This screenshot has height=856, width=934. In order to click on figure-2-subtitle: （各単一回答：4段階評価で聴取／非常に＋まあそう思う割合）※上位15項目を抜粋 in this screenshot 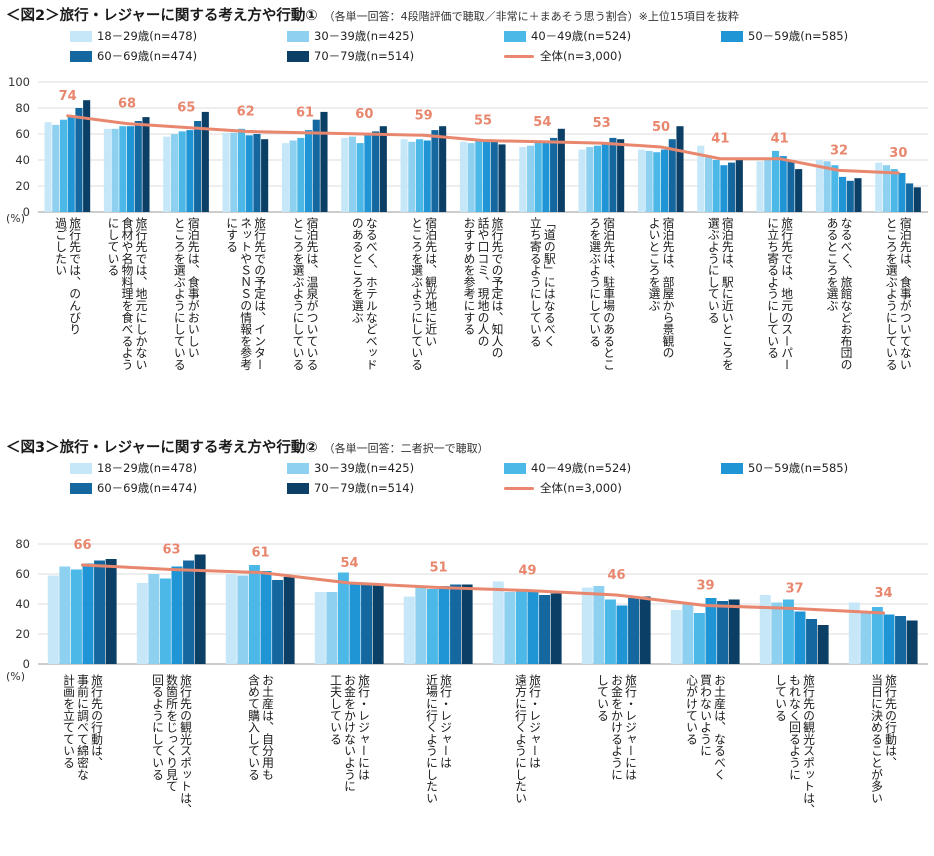, I will do `click(531, 16)`.